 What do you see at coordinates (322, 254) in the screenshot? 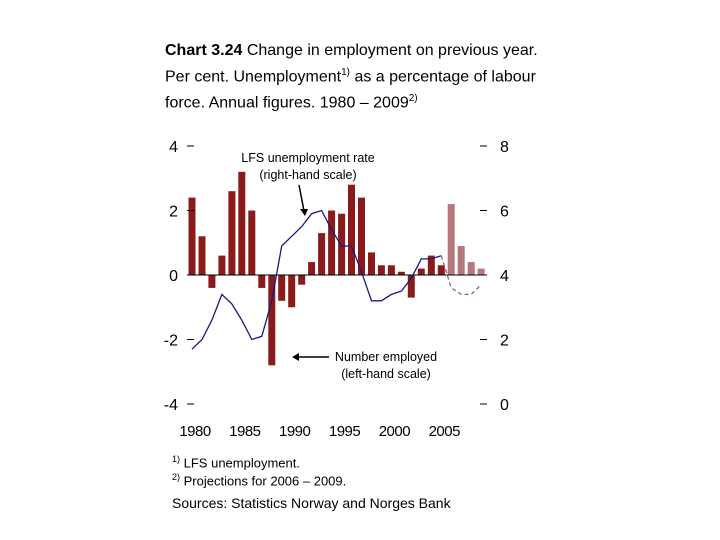
I see `bar-1993` at bounding box center [322, 254].